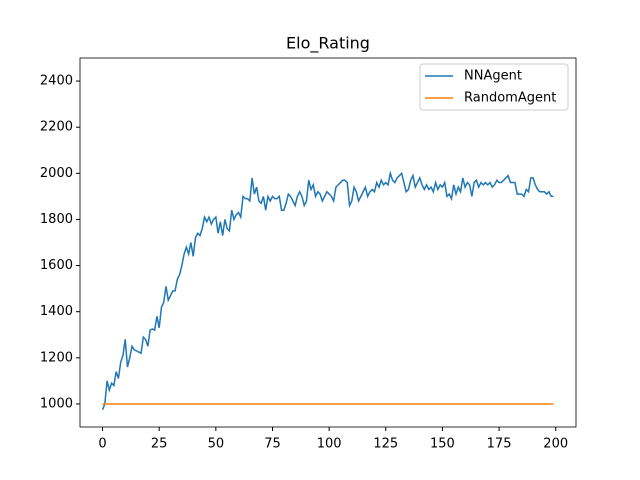 The image size is (640, 480). Describe the element at coordinates (329, 444) in the screenshot. I see `x-tick-label: 100` at that location.